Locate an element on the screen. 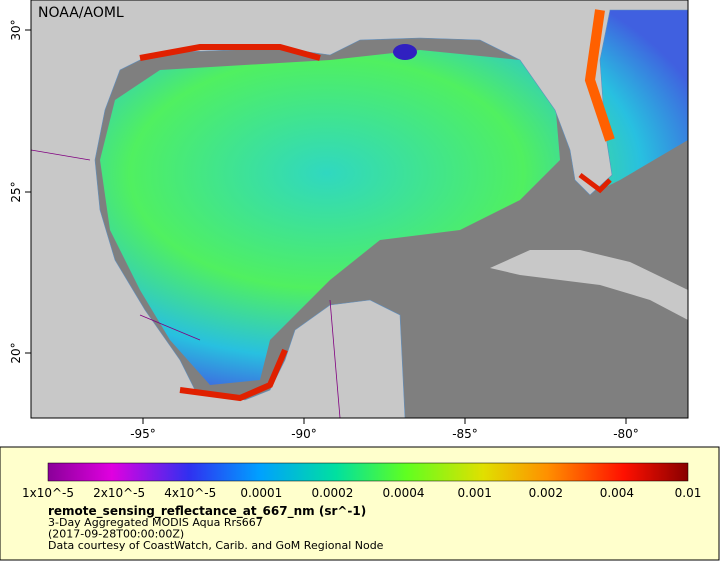 This screenshot has height=565, width=720. colorbar-label: 4x10^-5 is located at coordinates (190, 493).